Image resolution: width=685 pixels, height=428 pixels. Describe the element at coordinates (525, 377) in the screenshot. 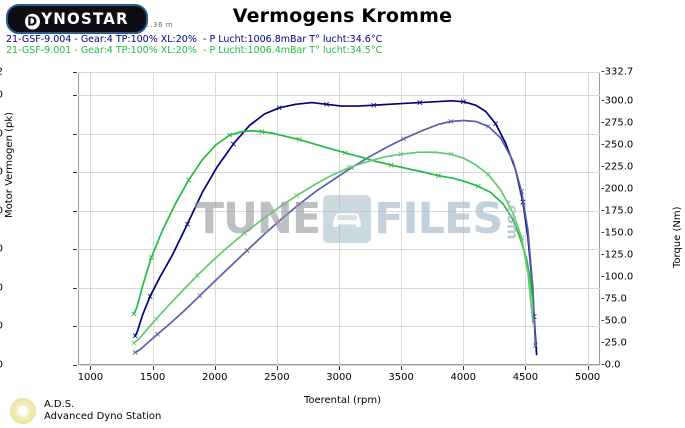

I see `x-axis-tick: 4500` at that location.